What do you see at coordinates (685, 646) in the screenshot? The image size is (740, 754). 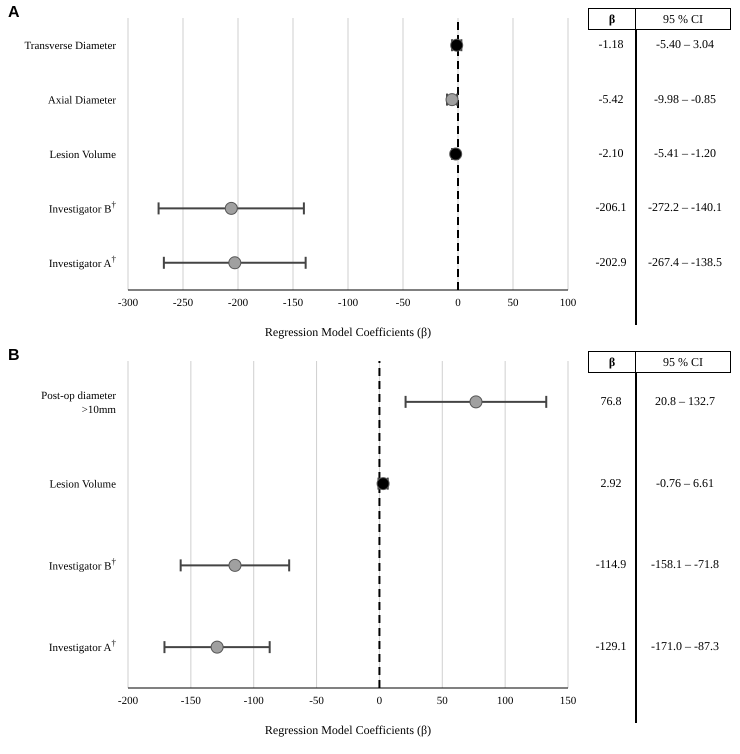 I see `text: -171.0 – -87.3` at bounding box center [685, 646].